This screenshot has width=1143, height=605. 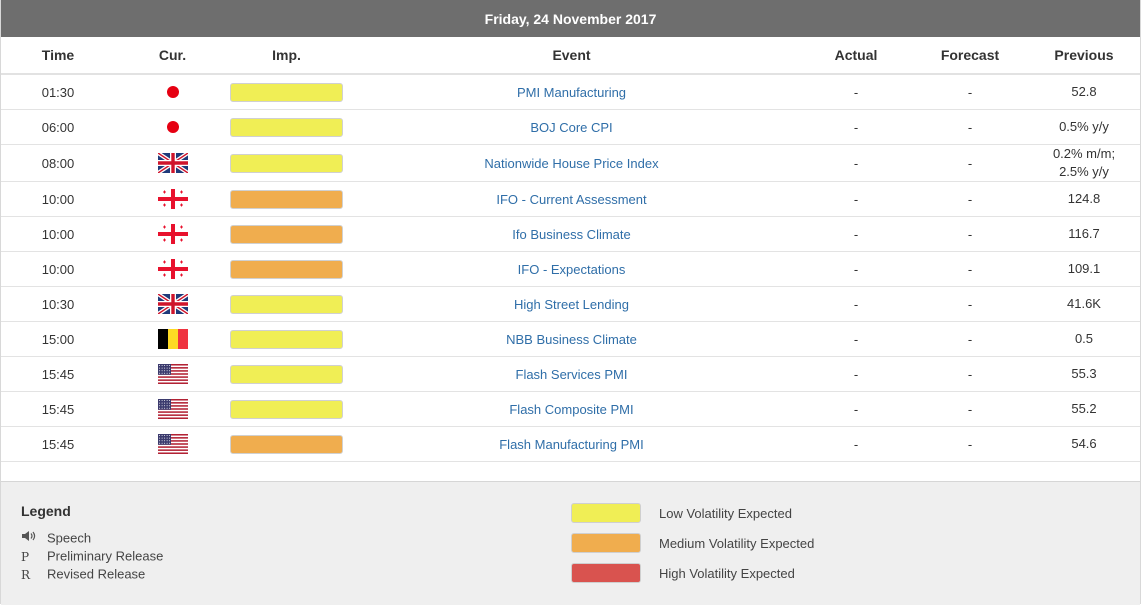 I want to click on row-time: 10:00, so click(x=58, y=269).